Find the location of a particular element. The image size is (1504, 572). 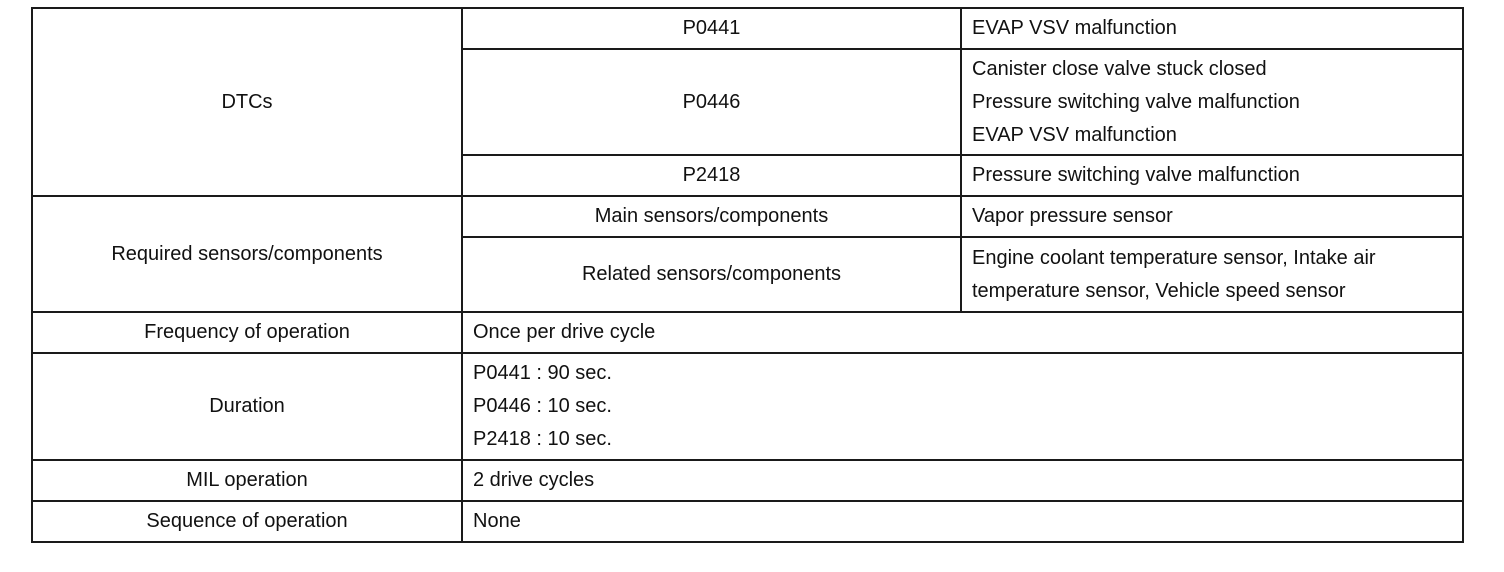

dtcs-label: DTCs is located at coordinates (247, 102).